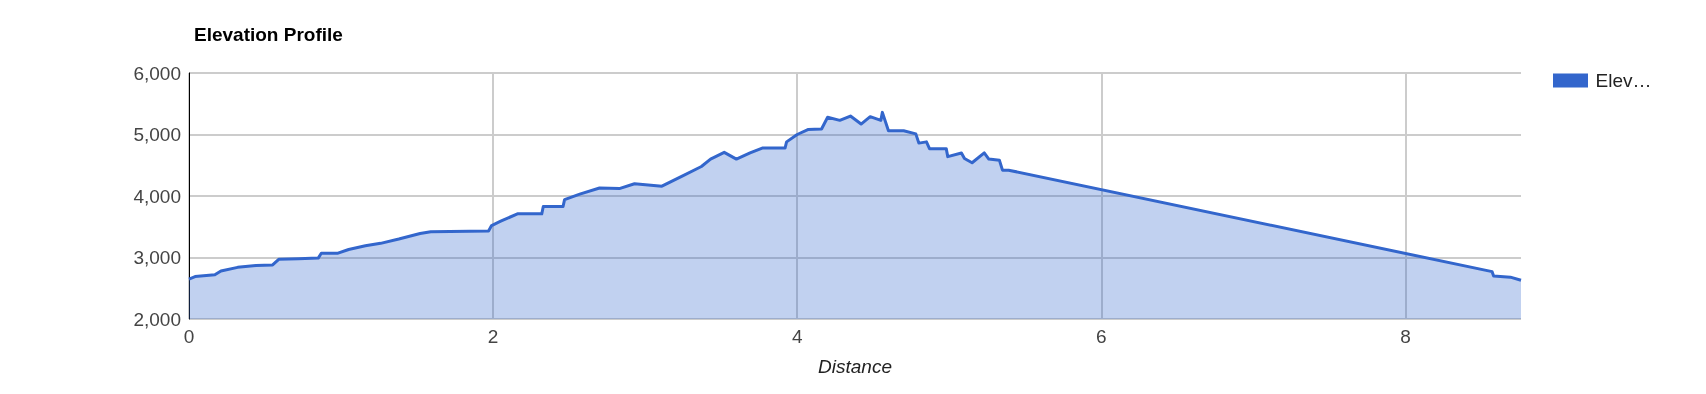 The width and height of the screenshot is (1706, 394). I want to click on y-tick-label: 2,000, so click(157, 319).